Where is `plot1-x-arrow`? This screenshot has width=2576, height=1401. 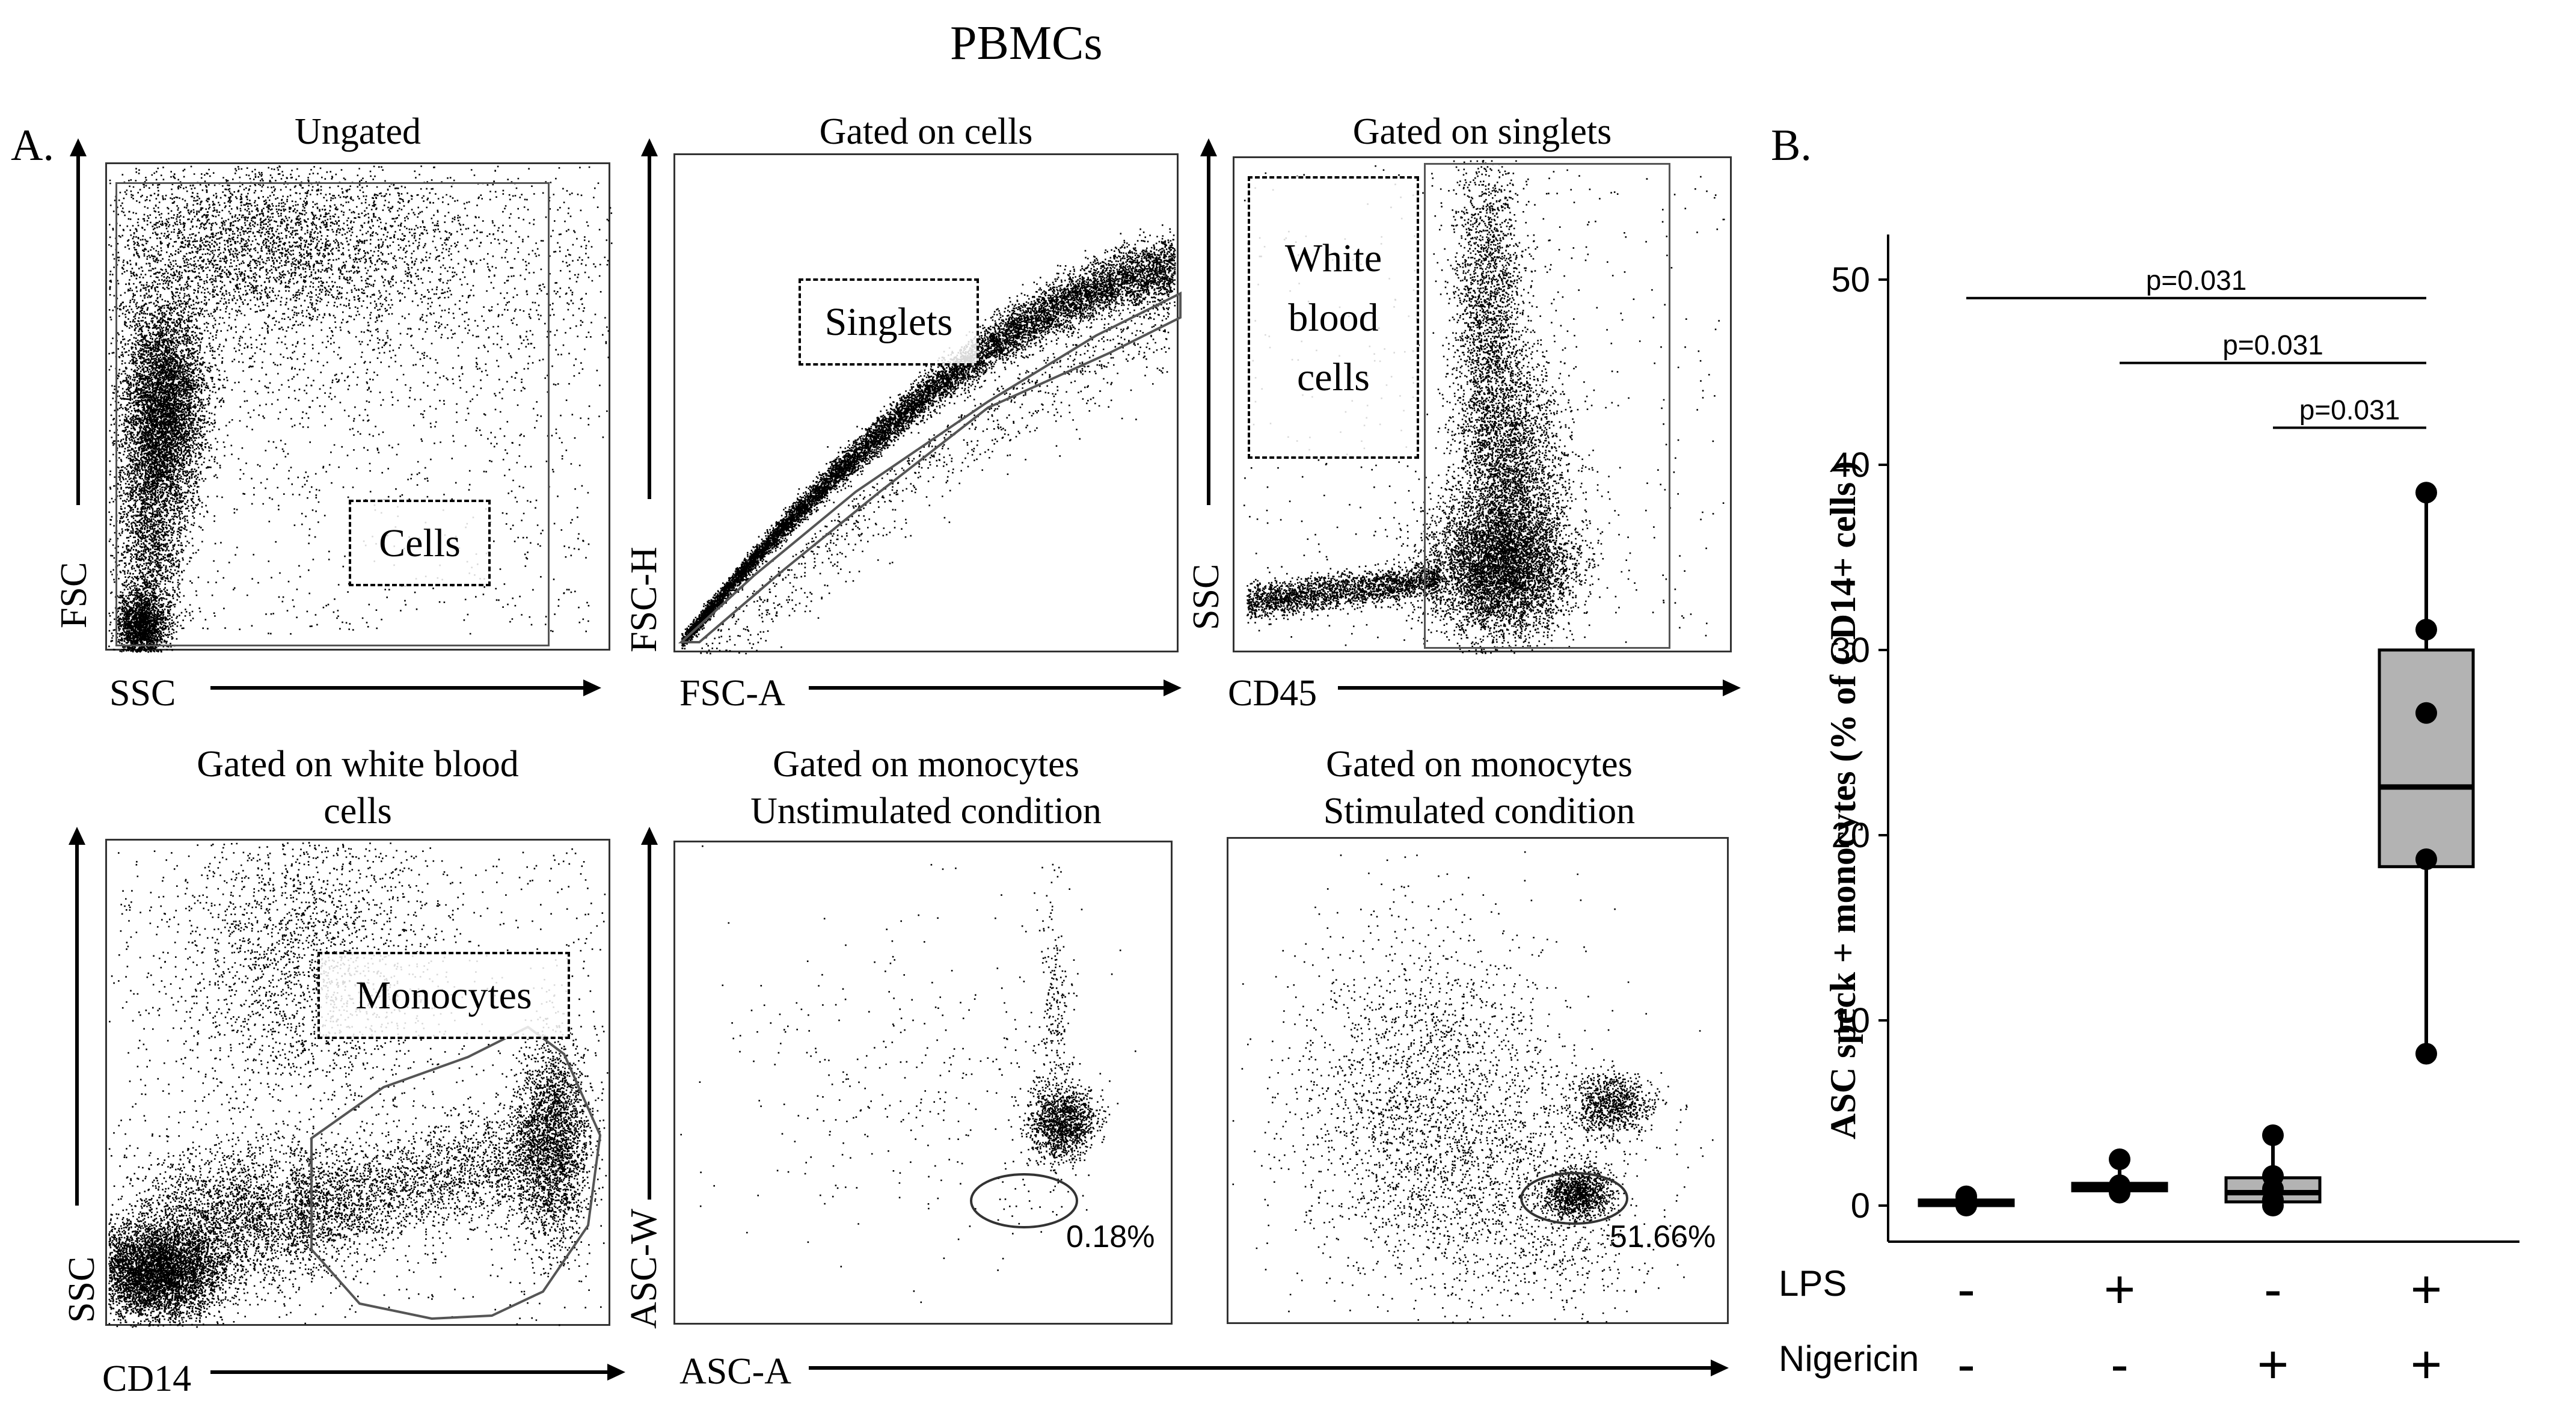 plot1-x-arrow is located at coordinates (405, 687).